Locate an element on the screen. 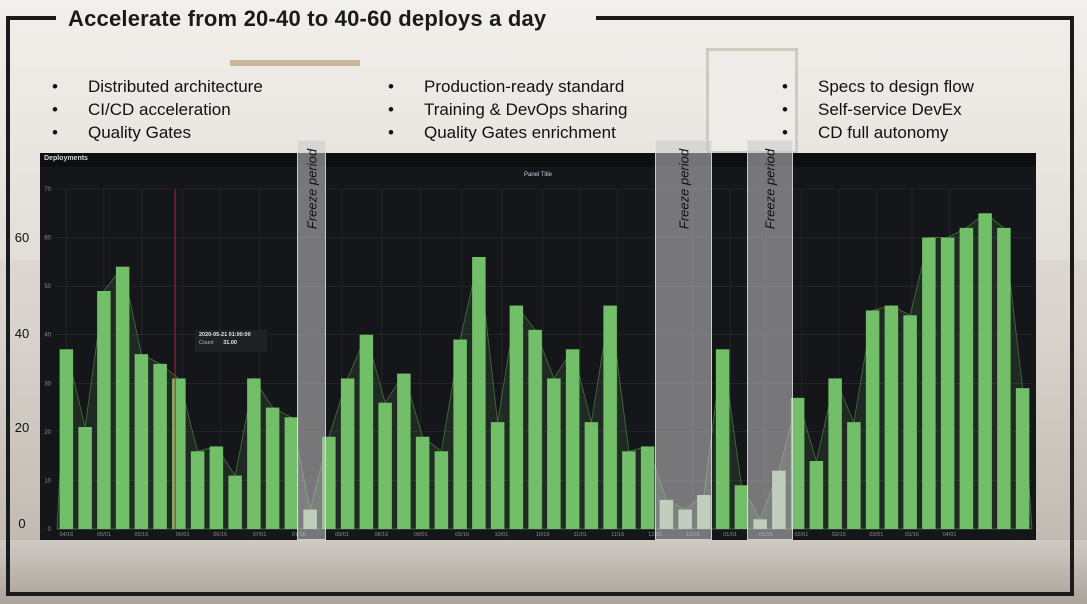 The image size is (1087, 604). x-tick-label: 07/01 is located at coordinates (260, 535).